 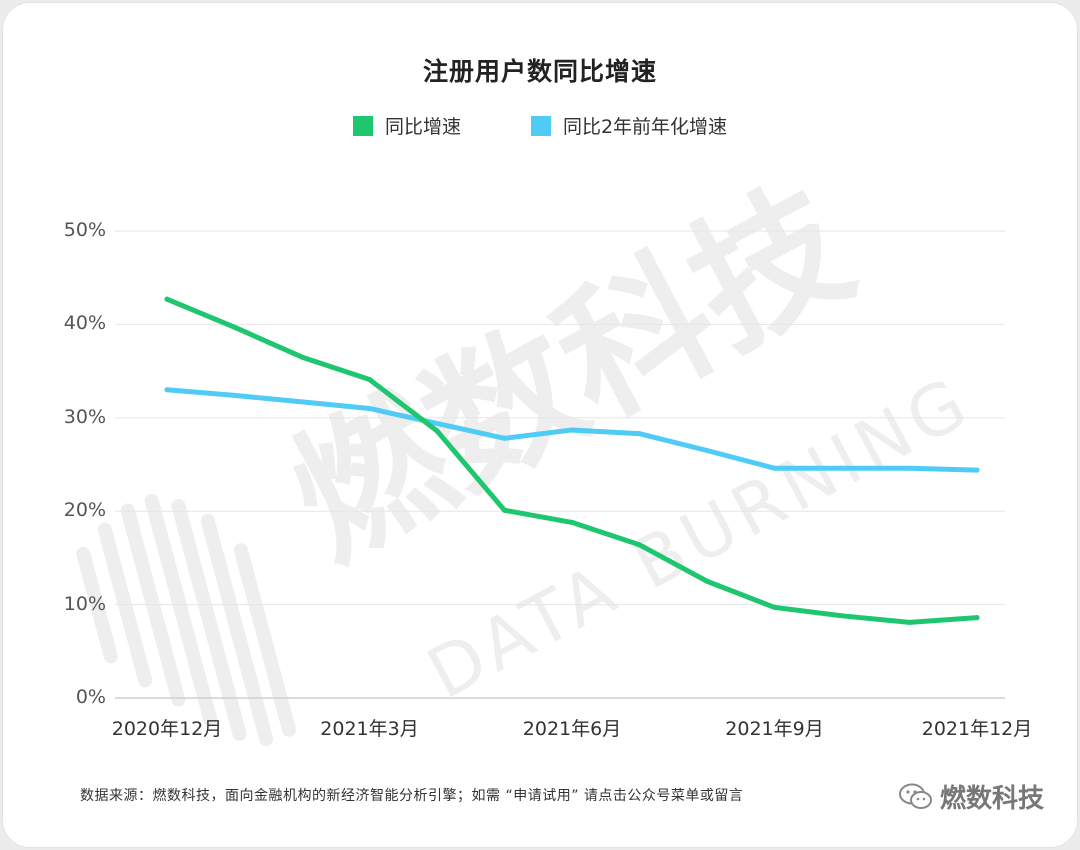 I want to click on legend-label-series1: 同比增速, so click(x=422, y=127).